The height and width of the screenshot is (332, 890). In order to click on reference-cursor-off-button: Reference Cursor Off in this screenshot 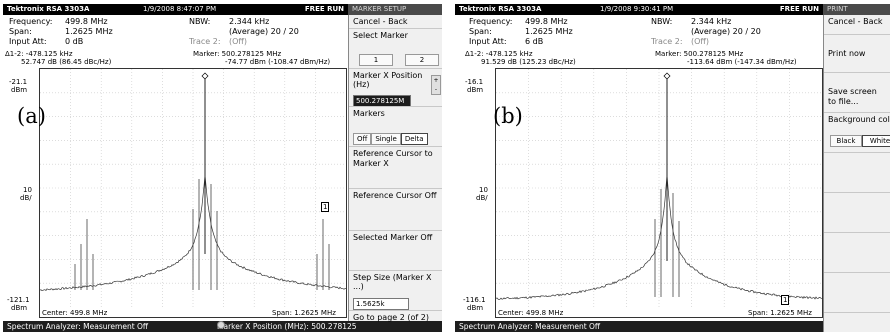, I will do `click(395, 210)`.